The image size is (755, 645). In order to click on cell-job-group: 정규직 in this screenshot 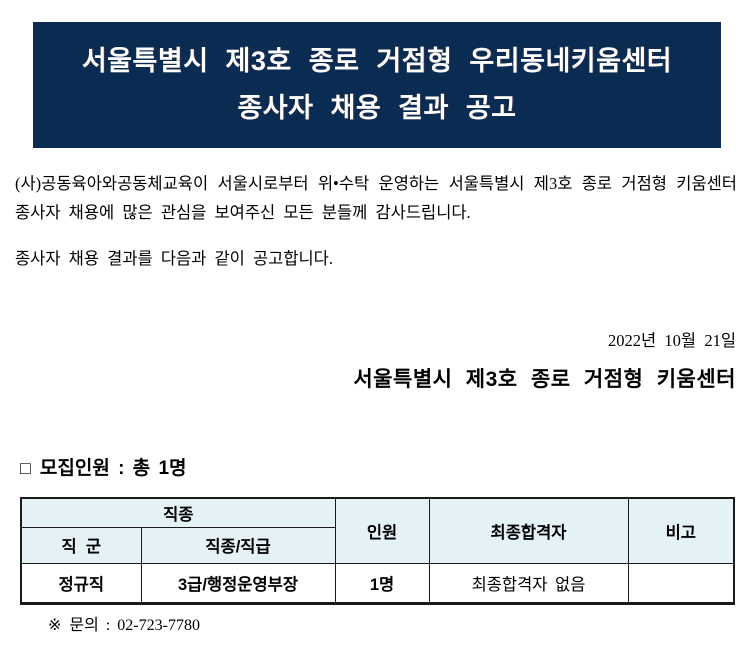, I will do `click(81, 583)`.